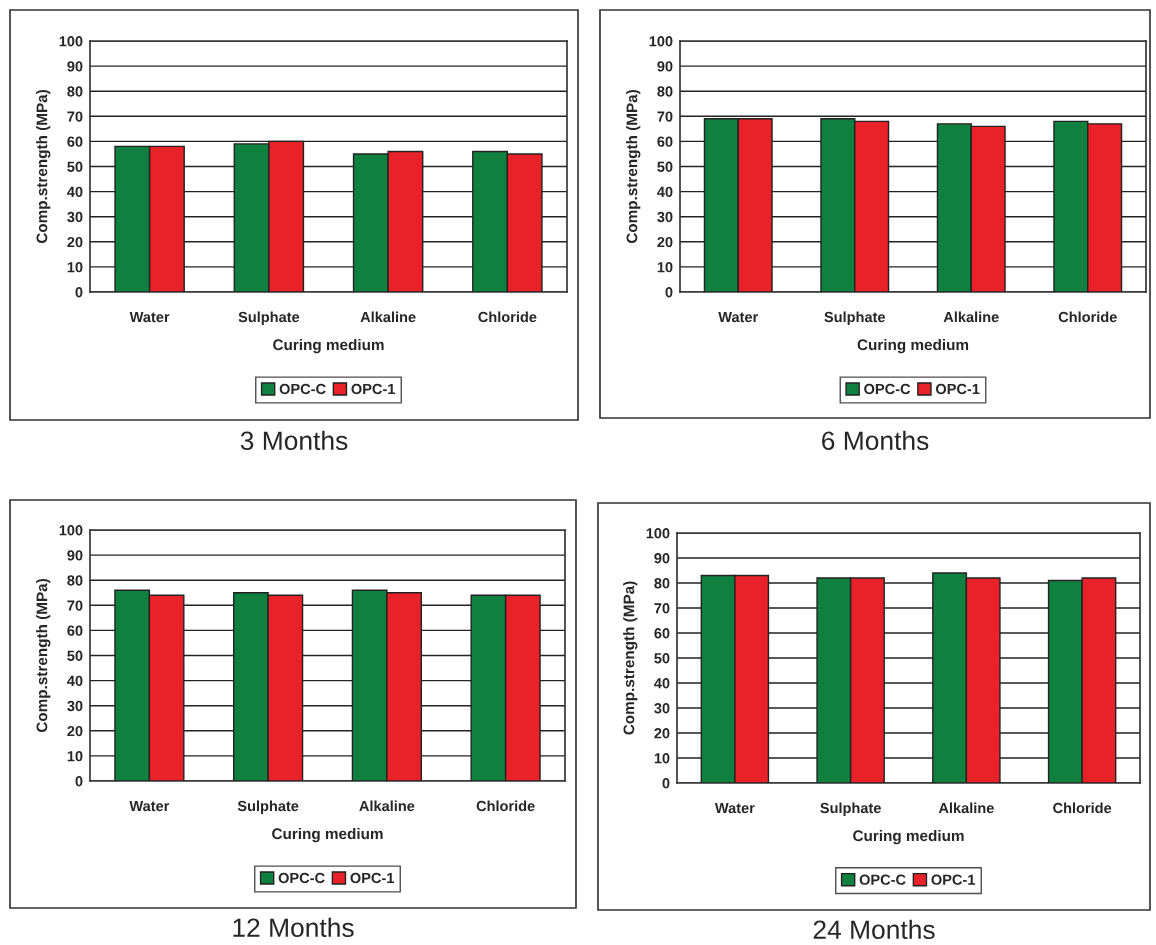 Image resolution: width=1156 pixels, height=945 pixels. What do you see at coordinates (294, 440) in the screenshot?
I see `text: 3 Months` at bounding box center [294, 440].